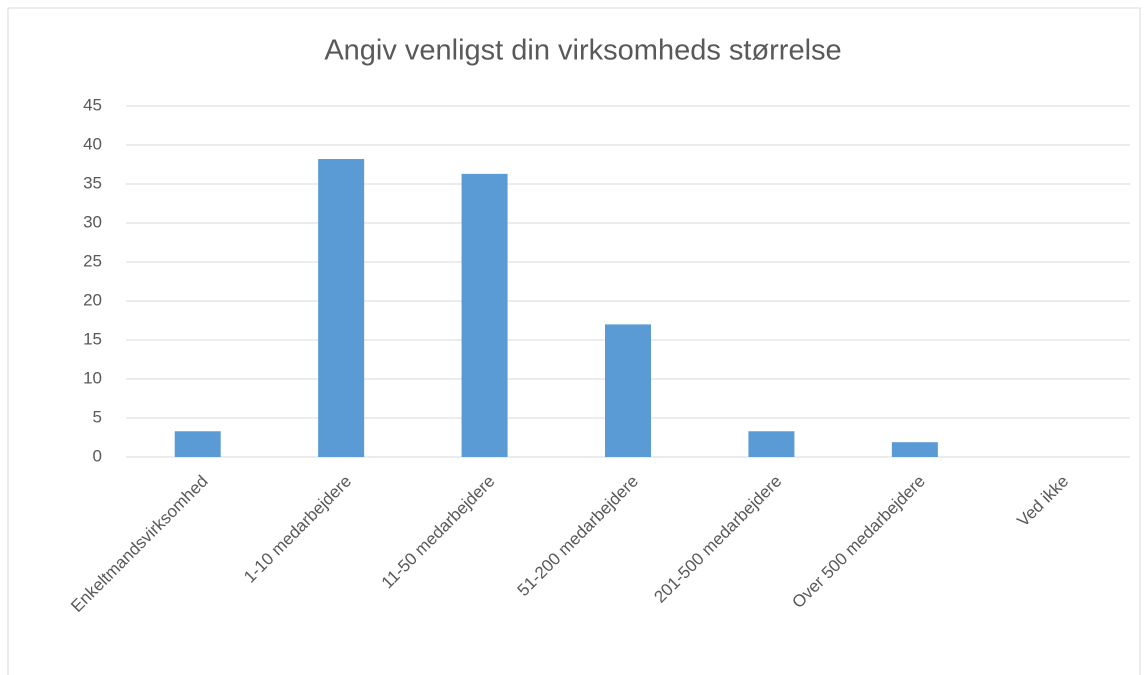 The height and width of the screenshot is (675, 1145). What do you see at coordinates (92, 260) in the screenshot?
I see `y-tick-label: 25` at bounding box center [92, 260].